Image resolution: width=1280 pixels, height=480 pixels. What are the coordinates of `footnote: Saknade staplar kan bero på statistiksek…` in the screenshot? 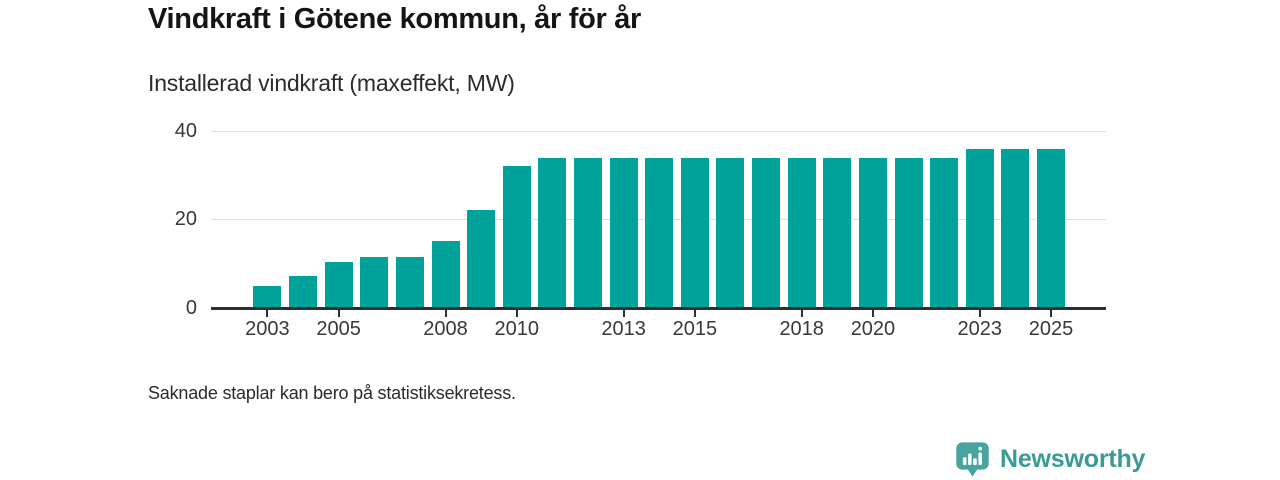 It's located at (332, 393).